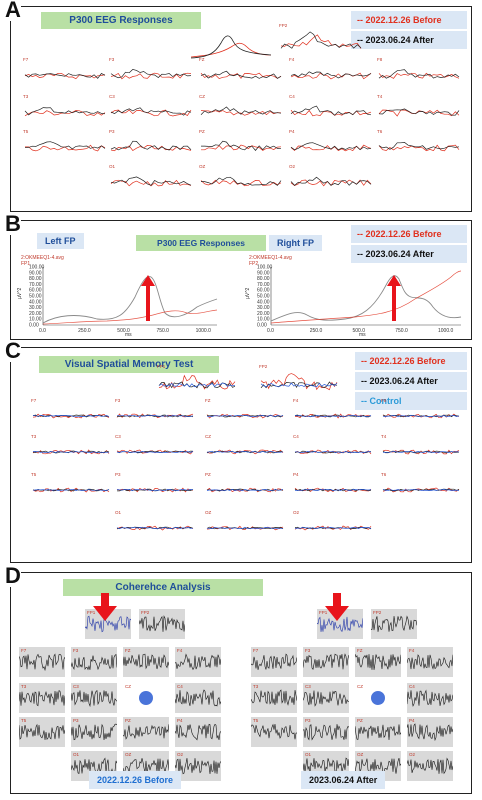 This screenshot has width=482, height=800. Describe the element at coordinates (409, 40) in the screenshot. I see `panel-a-legend-after: -- 2023.06.24 After` at that location.